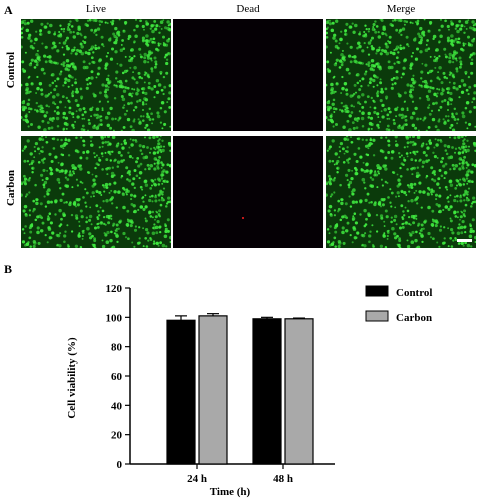 This screenshot has width=477, height=500. I want to click on column-title-merge: Merge, so click(401, 9).